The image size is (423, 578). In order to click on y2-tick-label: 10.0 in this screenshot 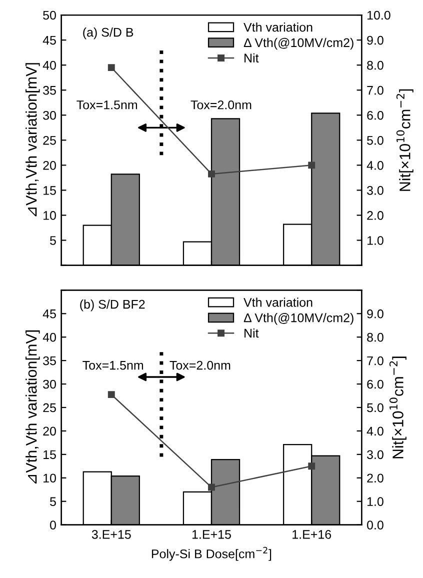, I will do `click(378, 15)`.